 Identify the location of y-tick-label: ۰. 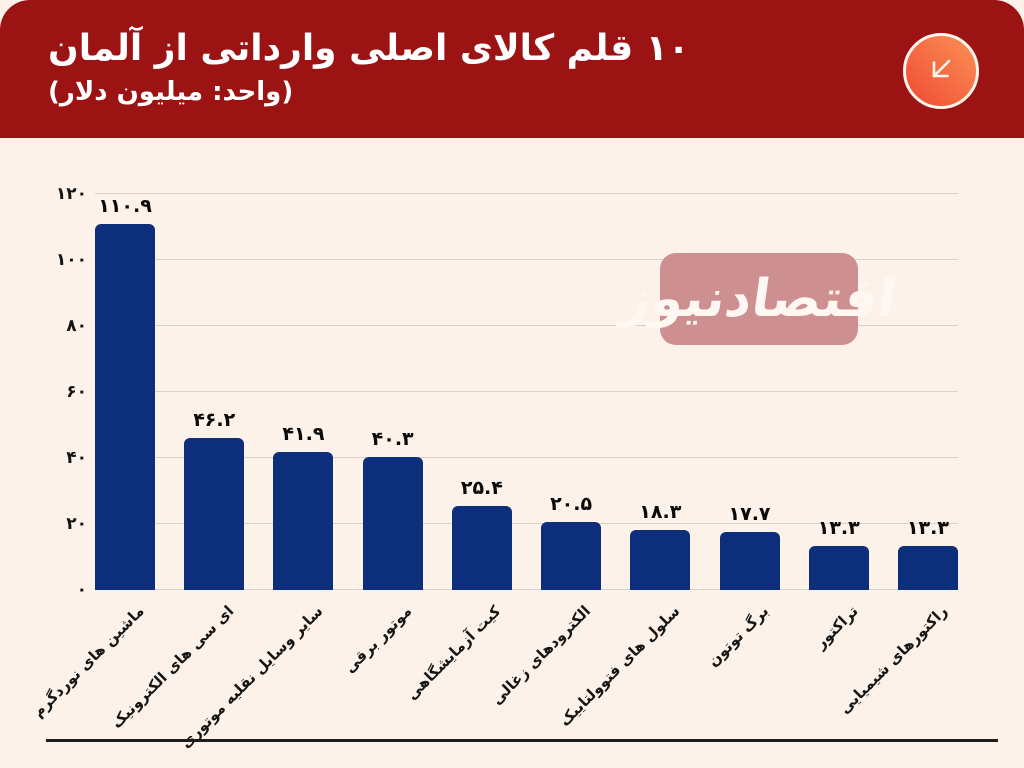
(81, 590).